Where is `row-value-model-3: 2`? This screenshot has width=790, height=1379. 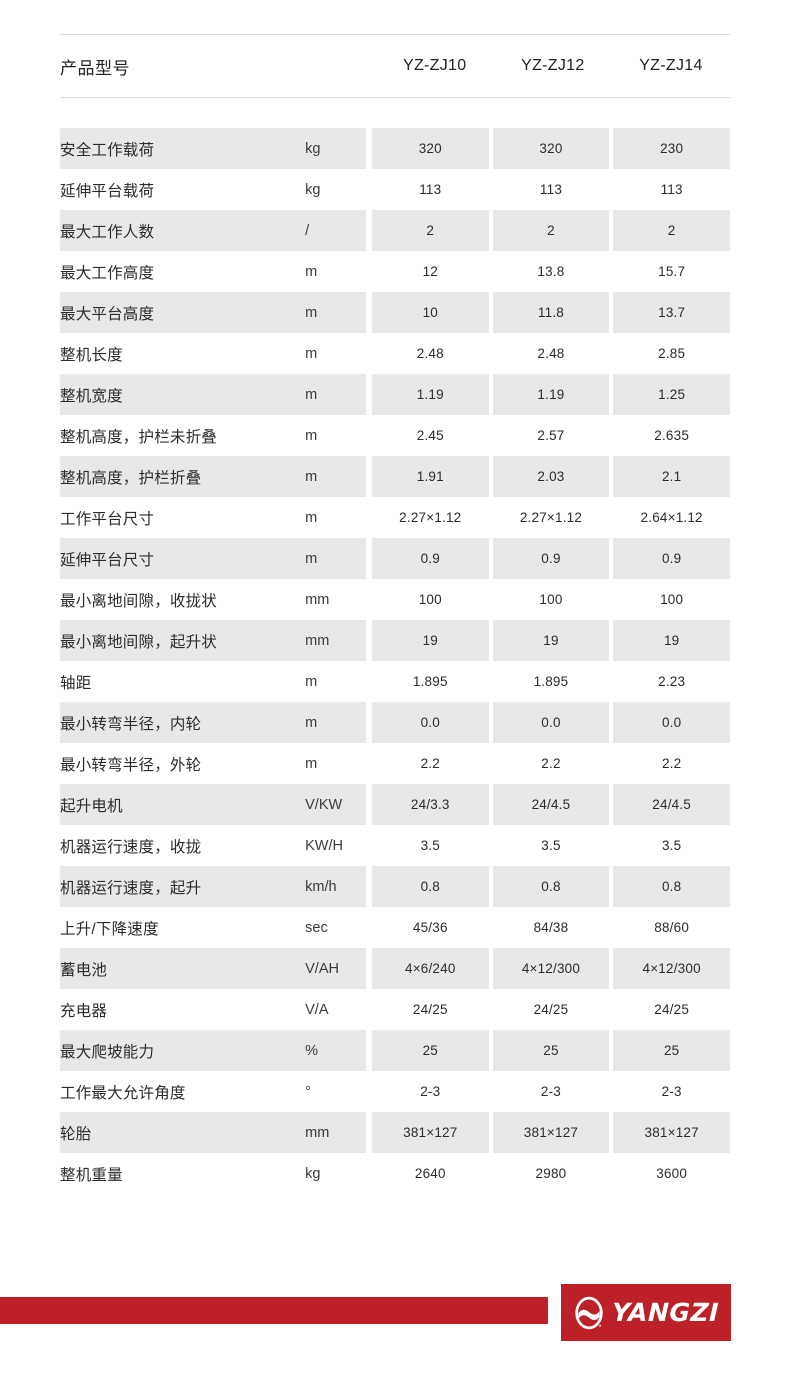
row-value-model-3: 2 is located at coordinates (671, 230).